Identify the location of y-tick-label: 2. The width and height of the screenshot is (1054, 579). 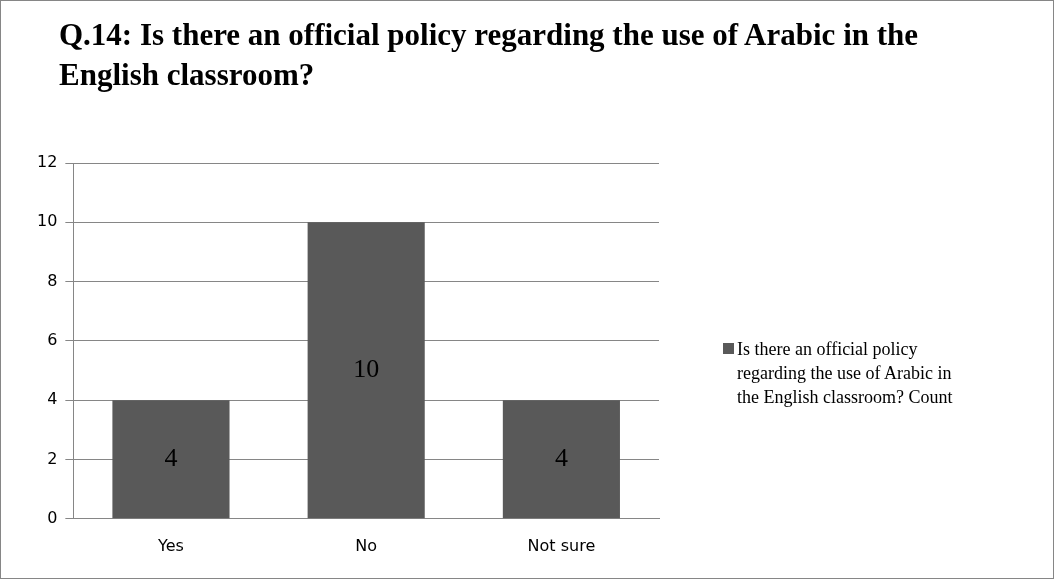
(52, 458).